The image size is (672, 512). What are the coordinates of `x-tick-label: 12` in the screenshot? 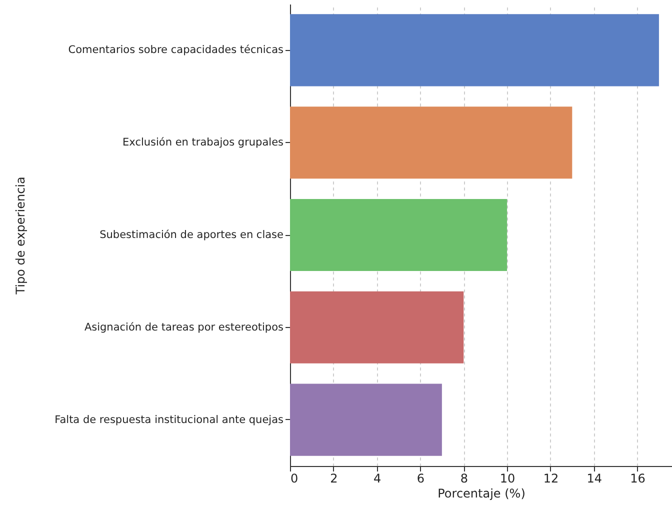 It's located at (551, 479).